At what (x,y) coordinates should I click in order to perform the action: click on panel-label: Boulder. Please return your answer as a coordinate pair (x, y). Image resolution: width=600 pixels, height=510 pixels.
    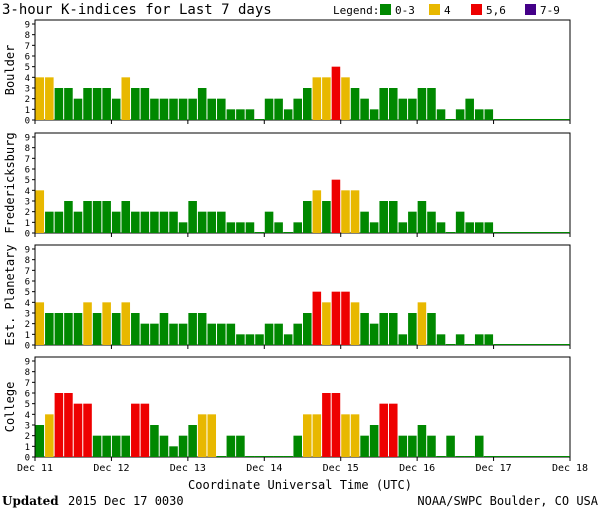
    Looking at the image, I should click on (10, 70).